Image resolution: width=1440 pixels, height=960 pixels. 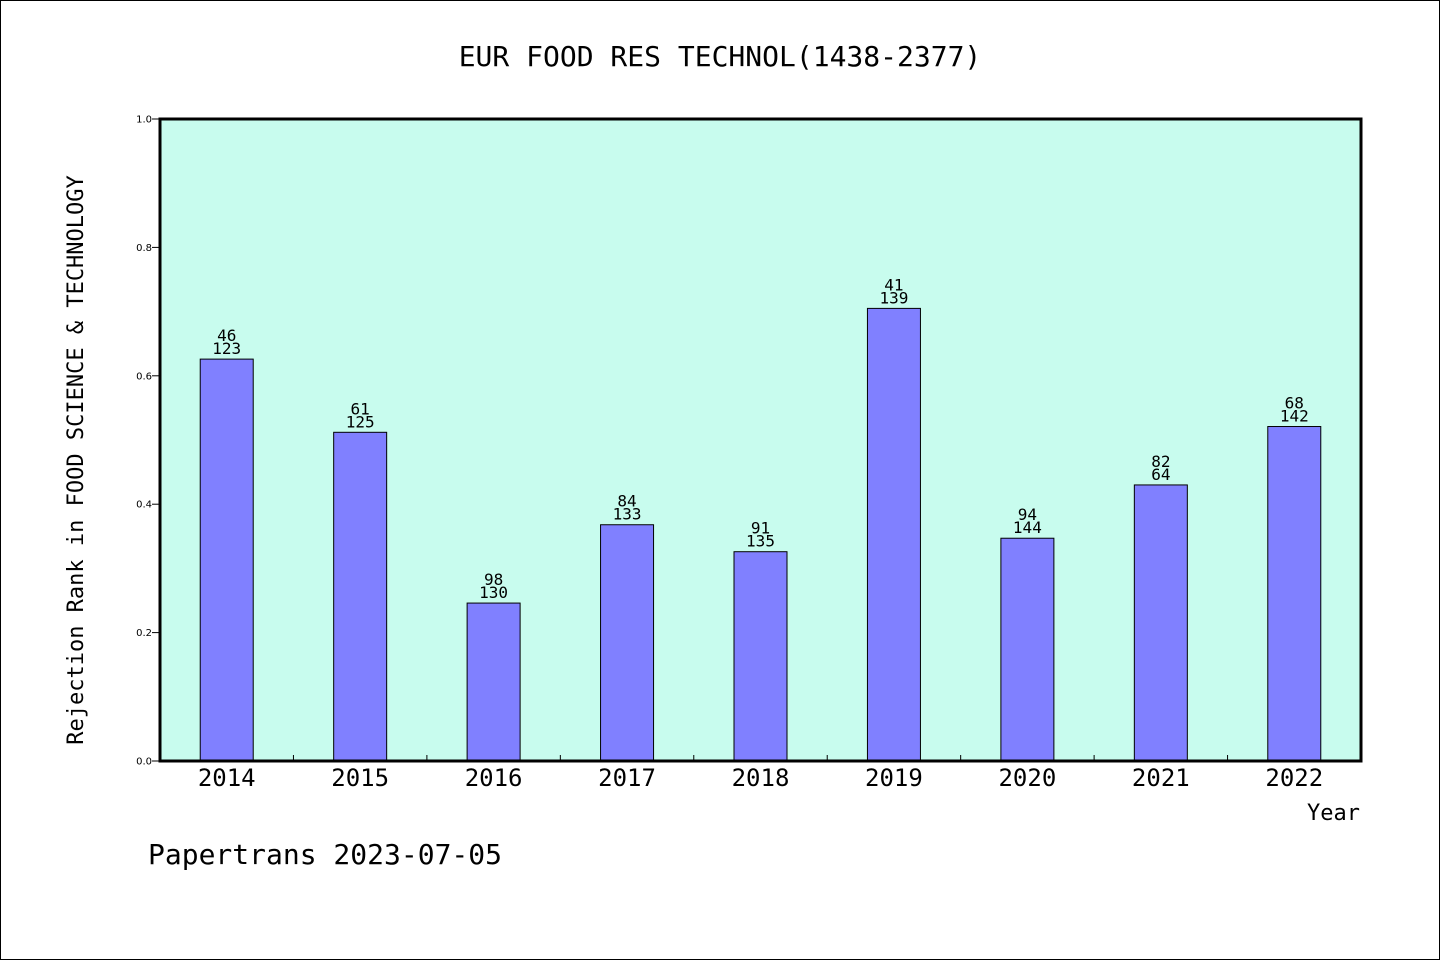 I want to click on data-label-bottom-2019: 139, so click(x=893, y=297).